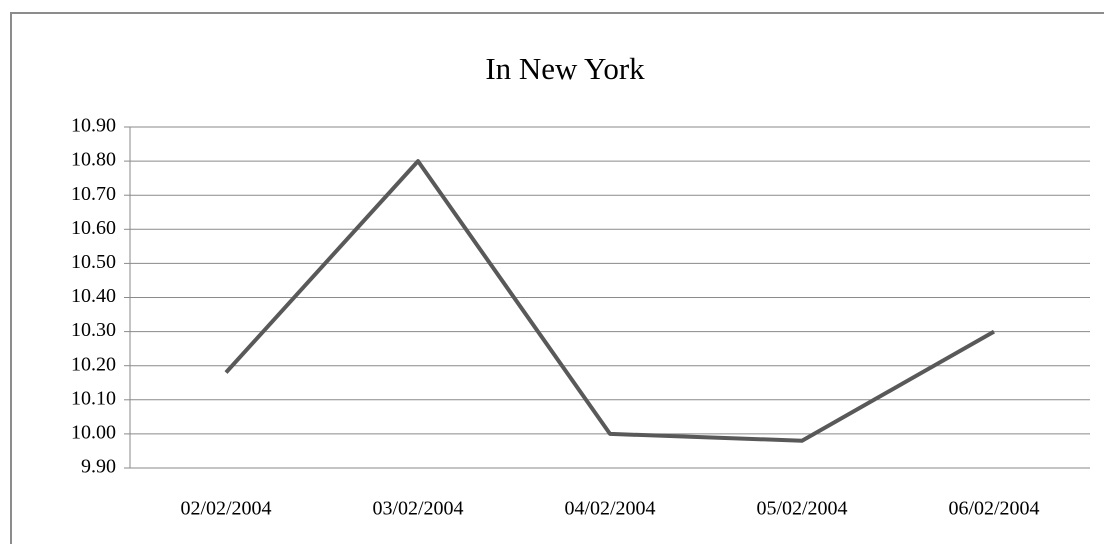  What do you see at coordinates (98, 467) in the screenshot?
I see `y-tick-label: 9.90` at bounding box center [98, 467].